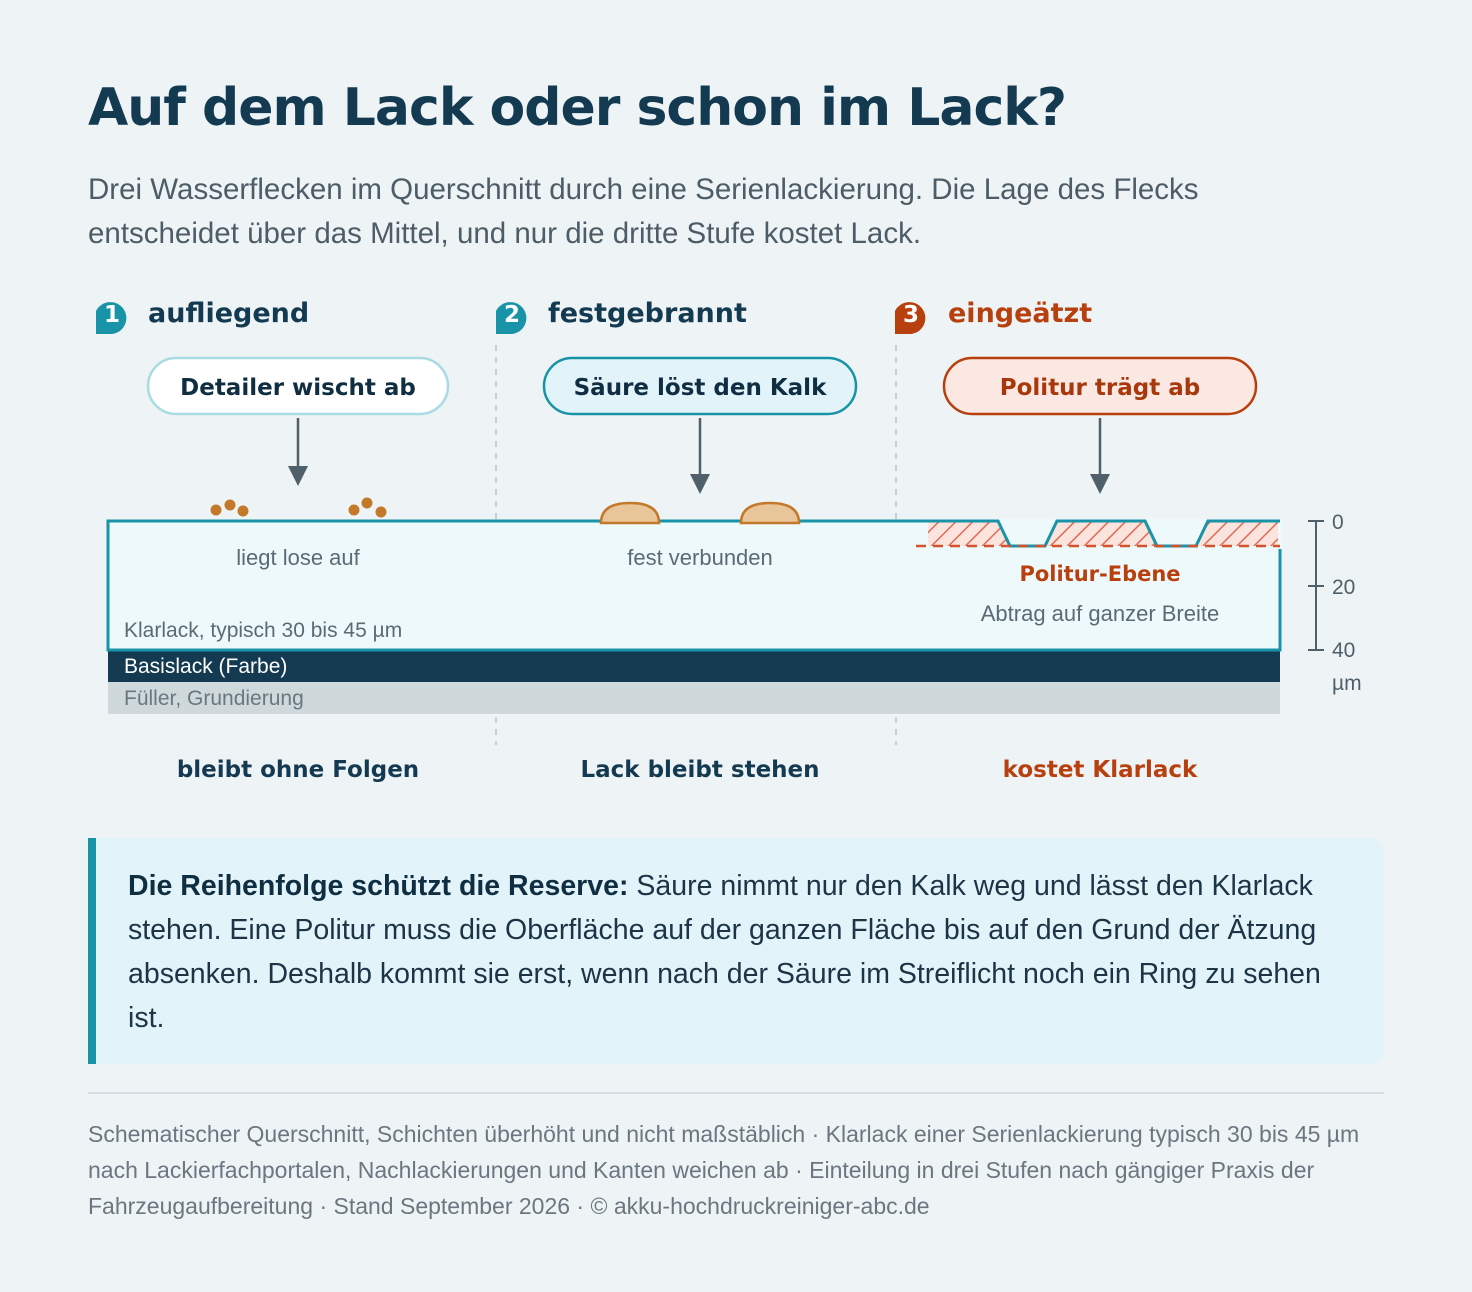 Image resolution: width=1472 pixels, height=1292 pixels. What do you see at coordinates (577, 108) in the screenshot?
I see `page-title: Auf dem Lack oder schon im Lack?` at bounding box center [577, 108].